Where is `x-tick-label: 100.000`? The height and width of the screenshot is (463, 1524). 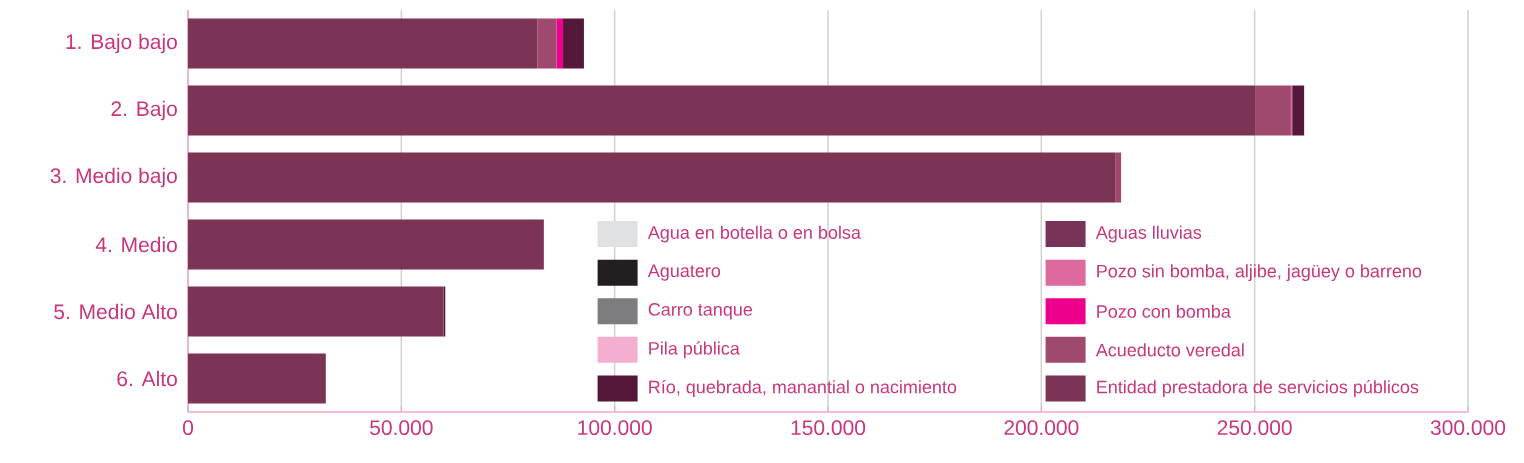 x-tick-label: 100.000 is located at coordinates (615, 428).